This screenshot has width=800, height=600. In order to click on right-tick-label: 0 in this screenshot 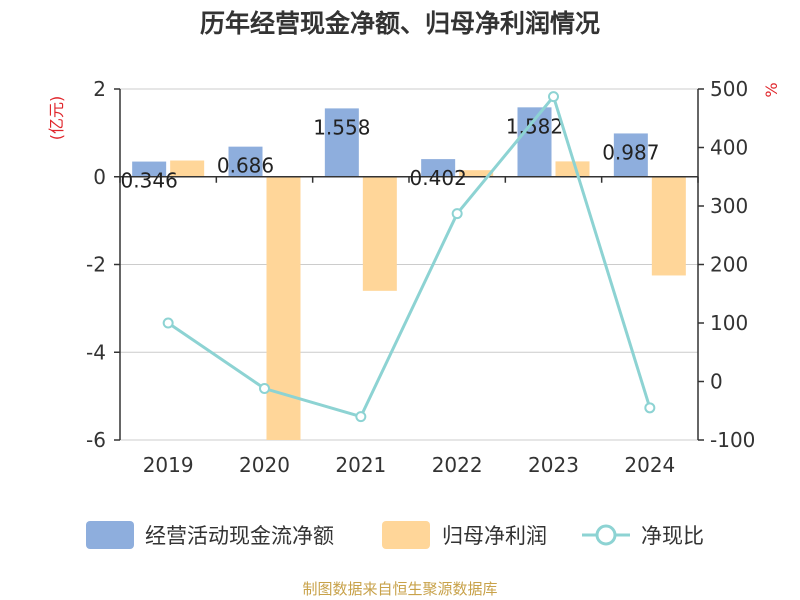, I will do `click(716, 382)`.